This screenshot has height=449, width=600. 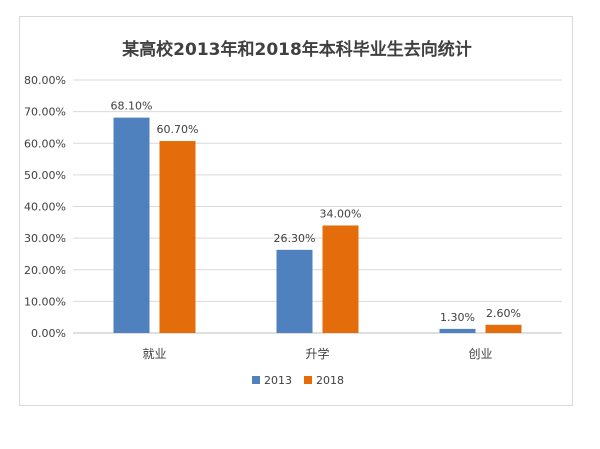 What do you see at coordinates (45, 238) in the screenshot?
I see `y-tick-label: 30.00%` at bounding box center [45, 238].